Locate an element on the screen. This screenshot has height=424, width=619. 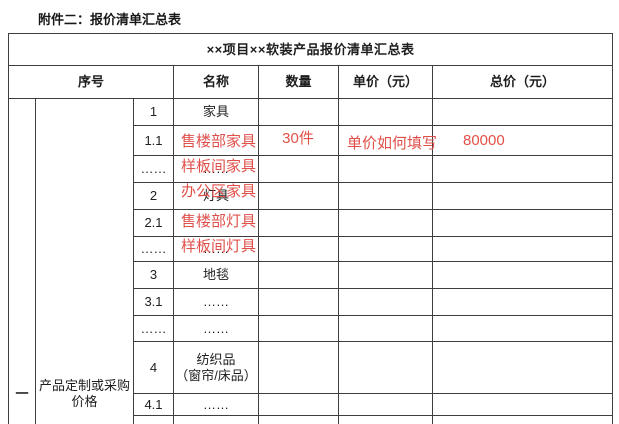
serial-cell: 1.1 is located at coordinates (153, 140).